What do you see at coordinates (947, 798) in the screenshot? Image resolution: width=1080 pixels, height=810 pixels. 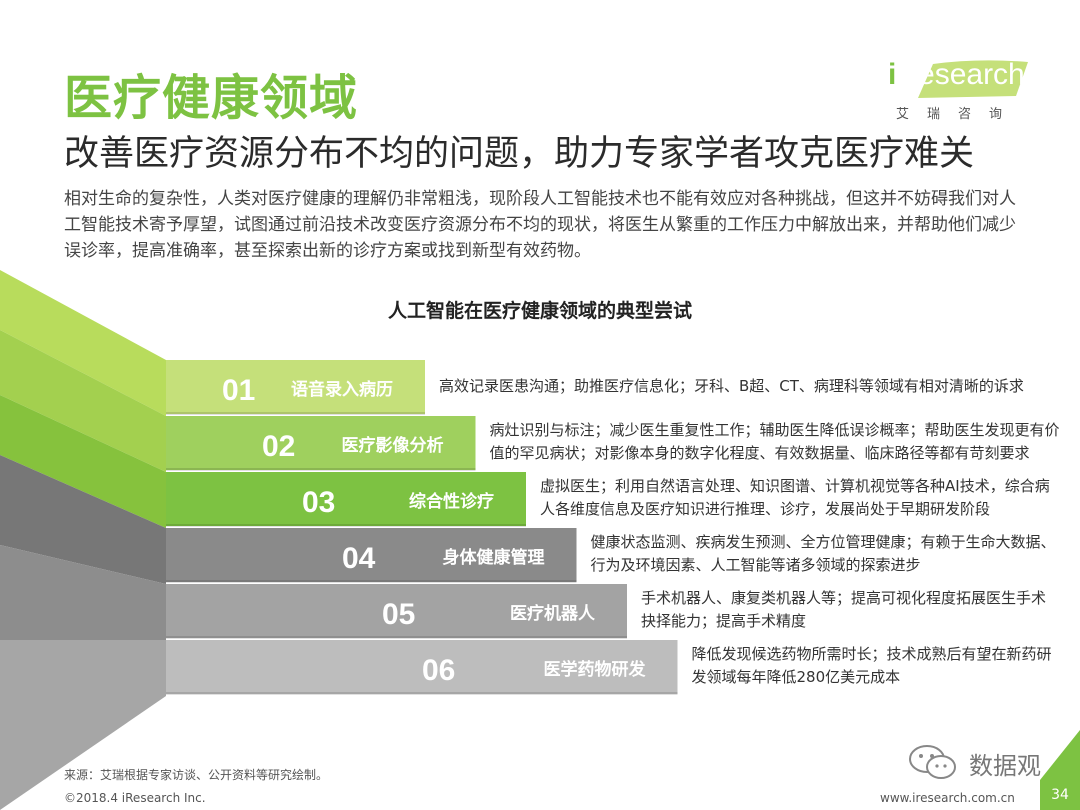 I see `website-link: www.iresearch.com.cn` at bounding box center [947, 798].